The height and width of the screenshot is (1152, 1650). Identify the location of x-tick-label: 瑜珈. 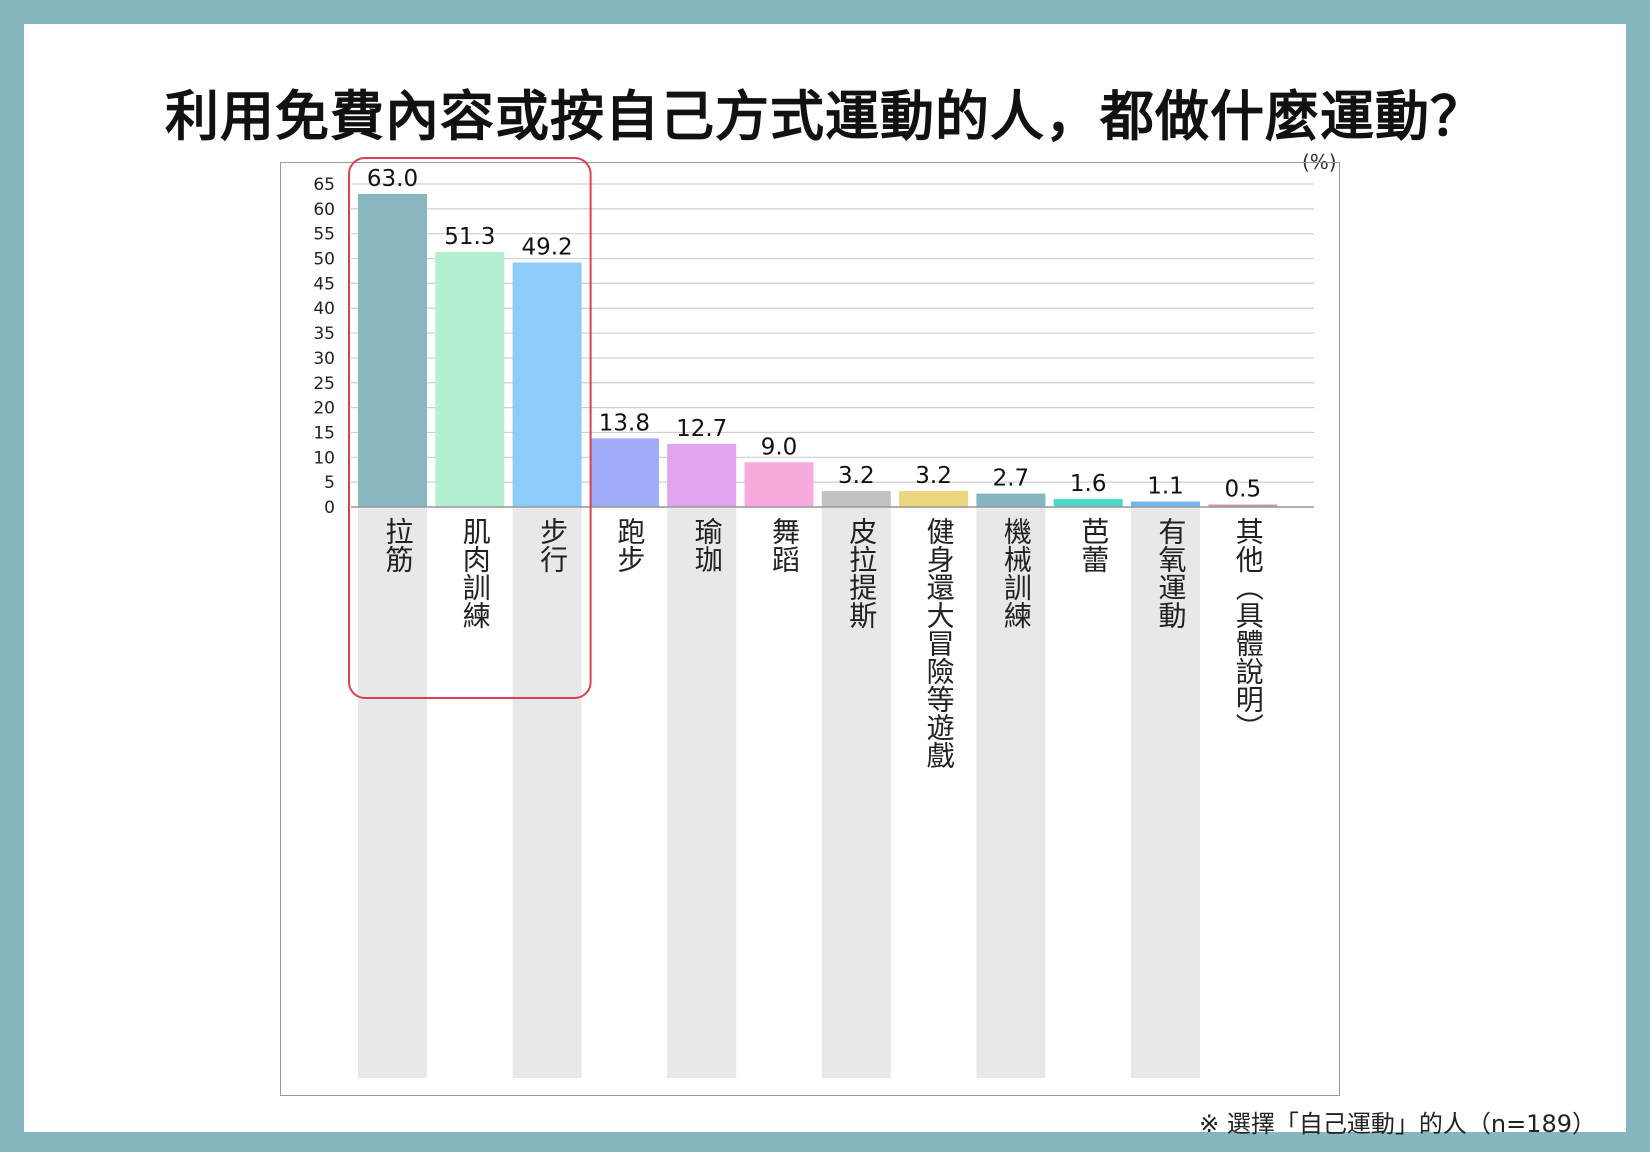
(707, 545).